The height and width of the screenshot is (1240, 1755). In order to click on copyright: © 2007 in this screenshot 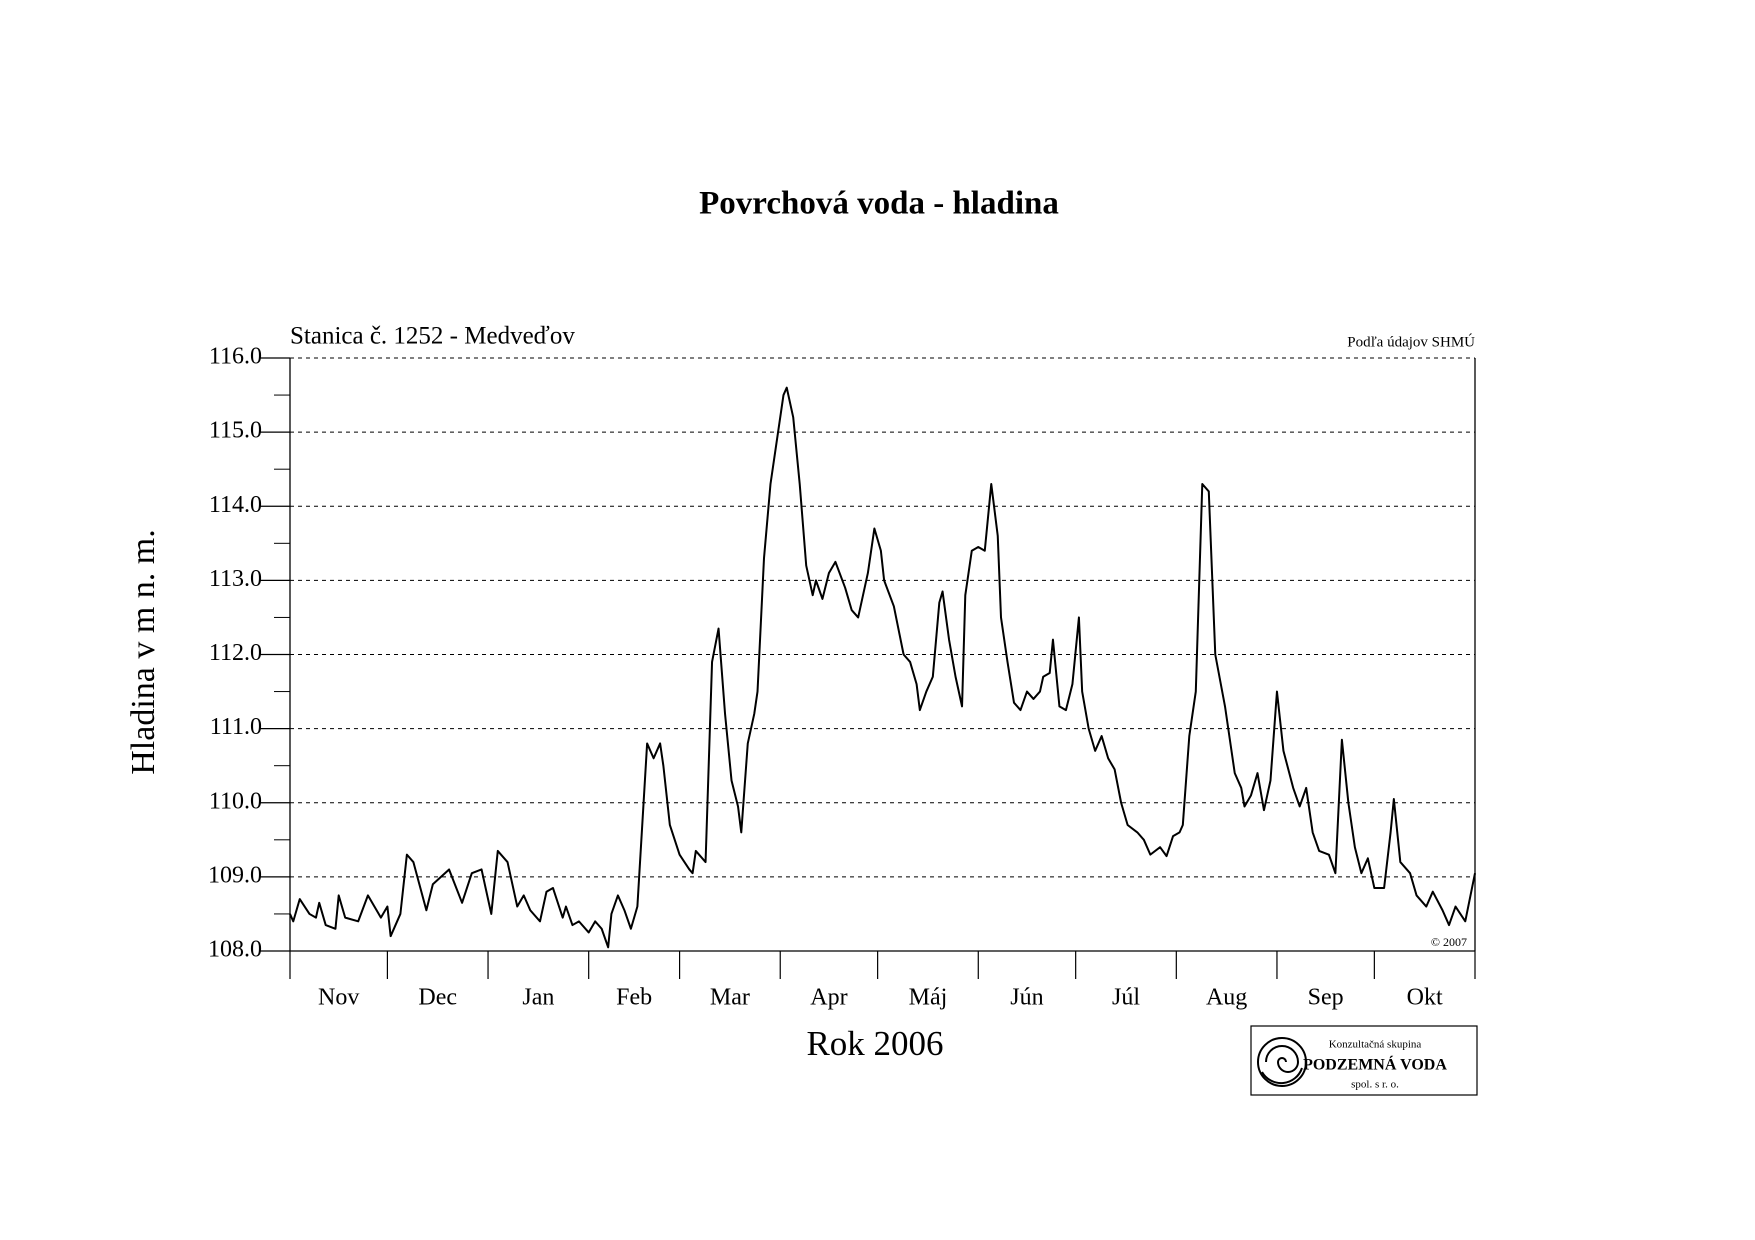, I will do `click(1449, 942)`.